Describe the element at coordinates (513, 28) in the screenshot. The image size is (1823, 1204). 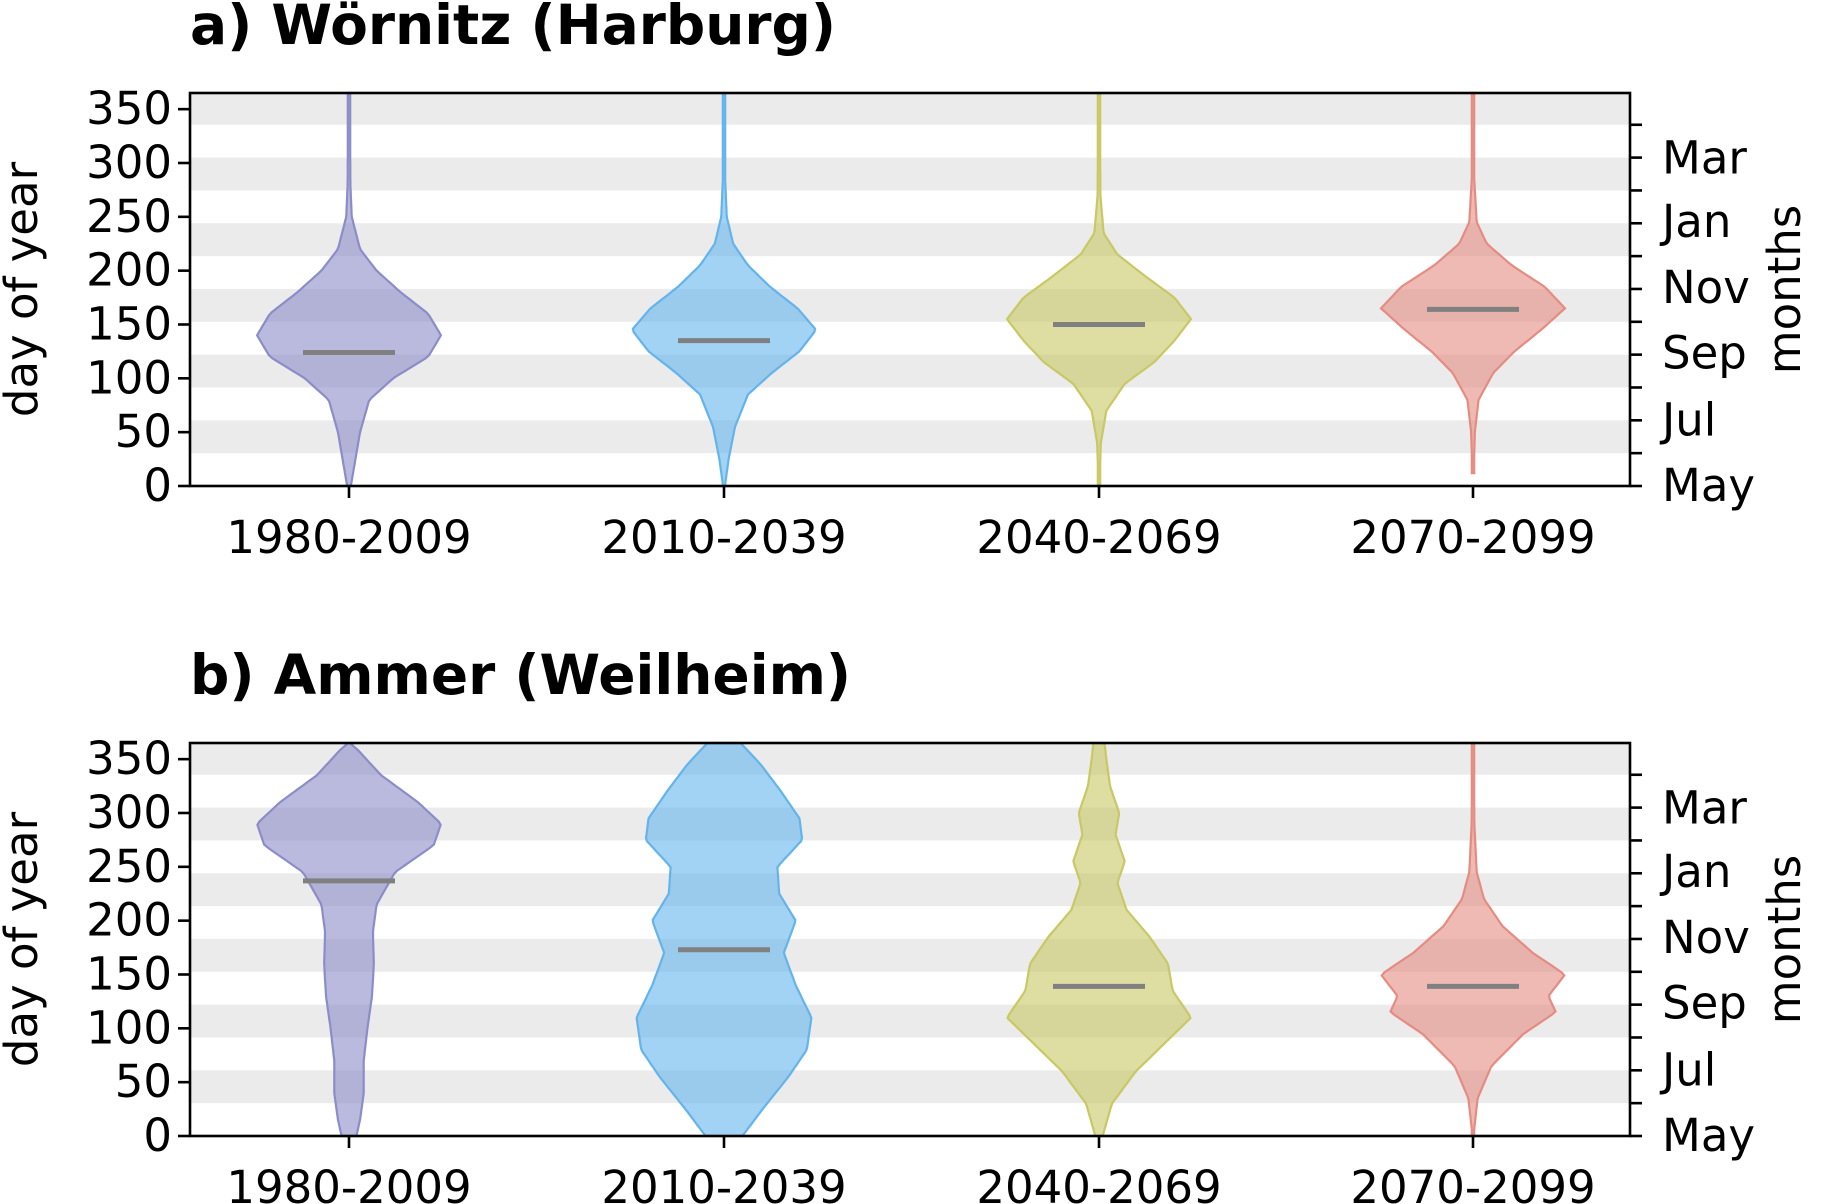
I see `panel-title: a) Wörnitz (Harburg)` at that location.